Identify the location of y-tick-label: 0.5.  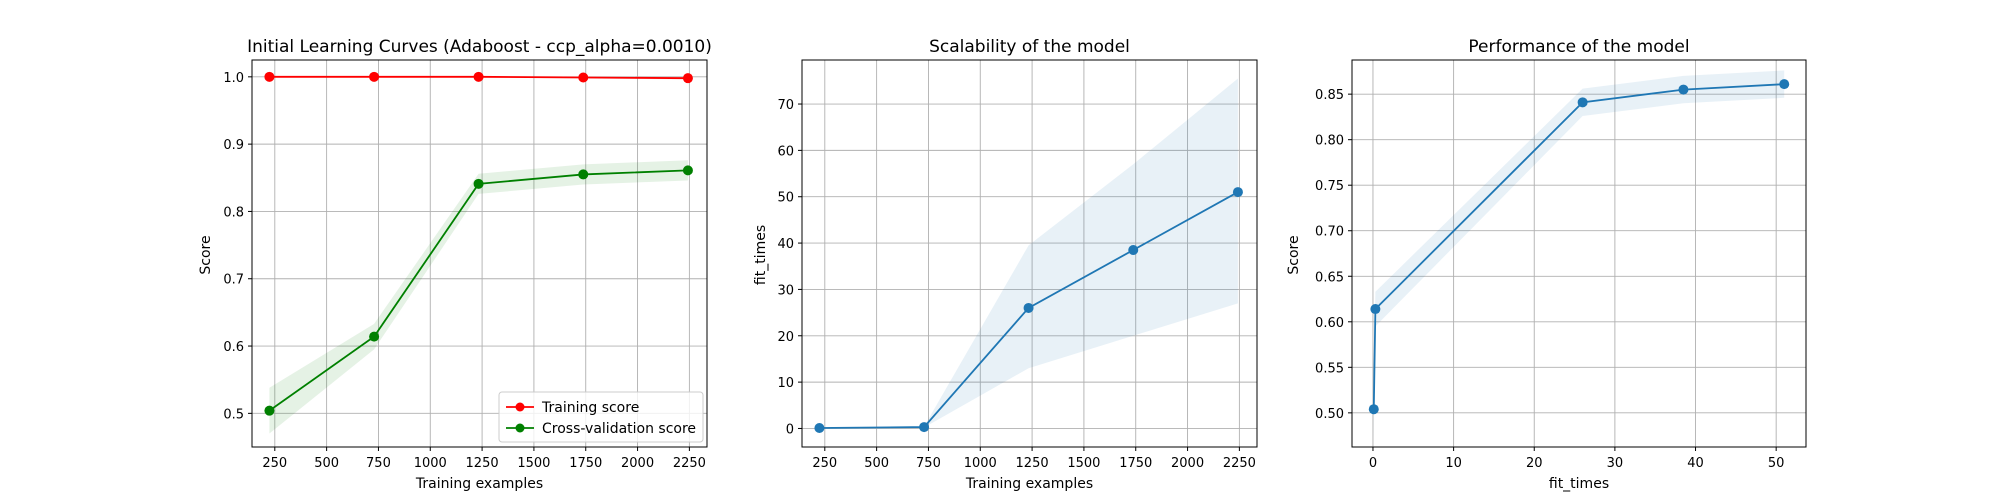
(233, 414).